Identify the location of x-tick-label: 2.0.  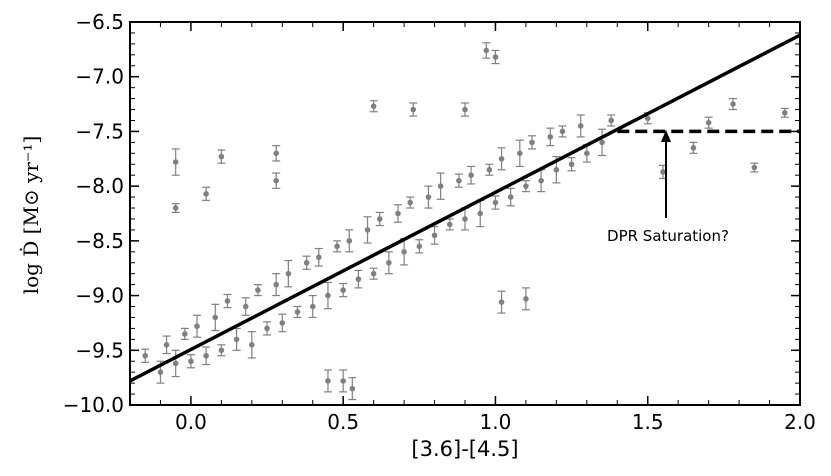
(800, 422).